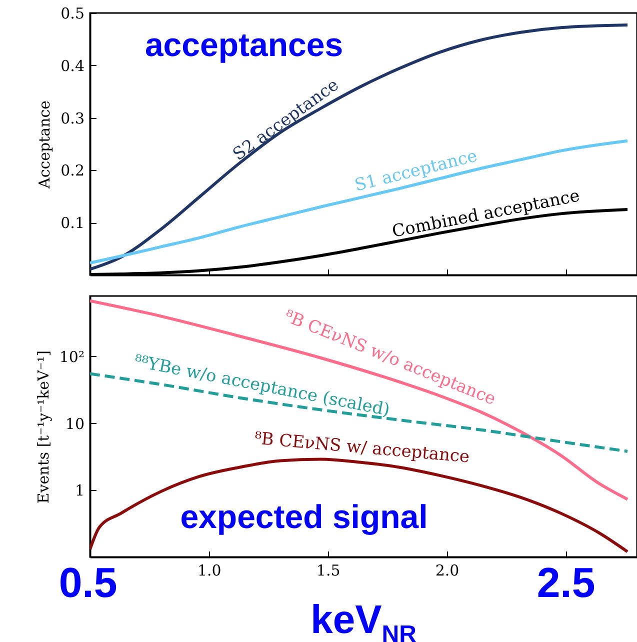 The image size is (637, 642). Describe the element at coordinates (328, 571) in the screenshot. I see `x-tick-label: 1.5` at that location.